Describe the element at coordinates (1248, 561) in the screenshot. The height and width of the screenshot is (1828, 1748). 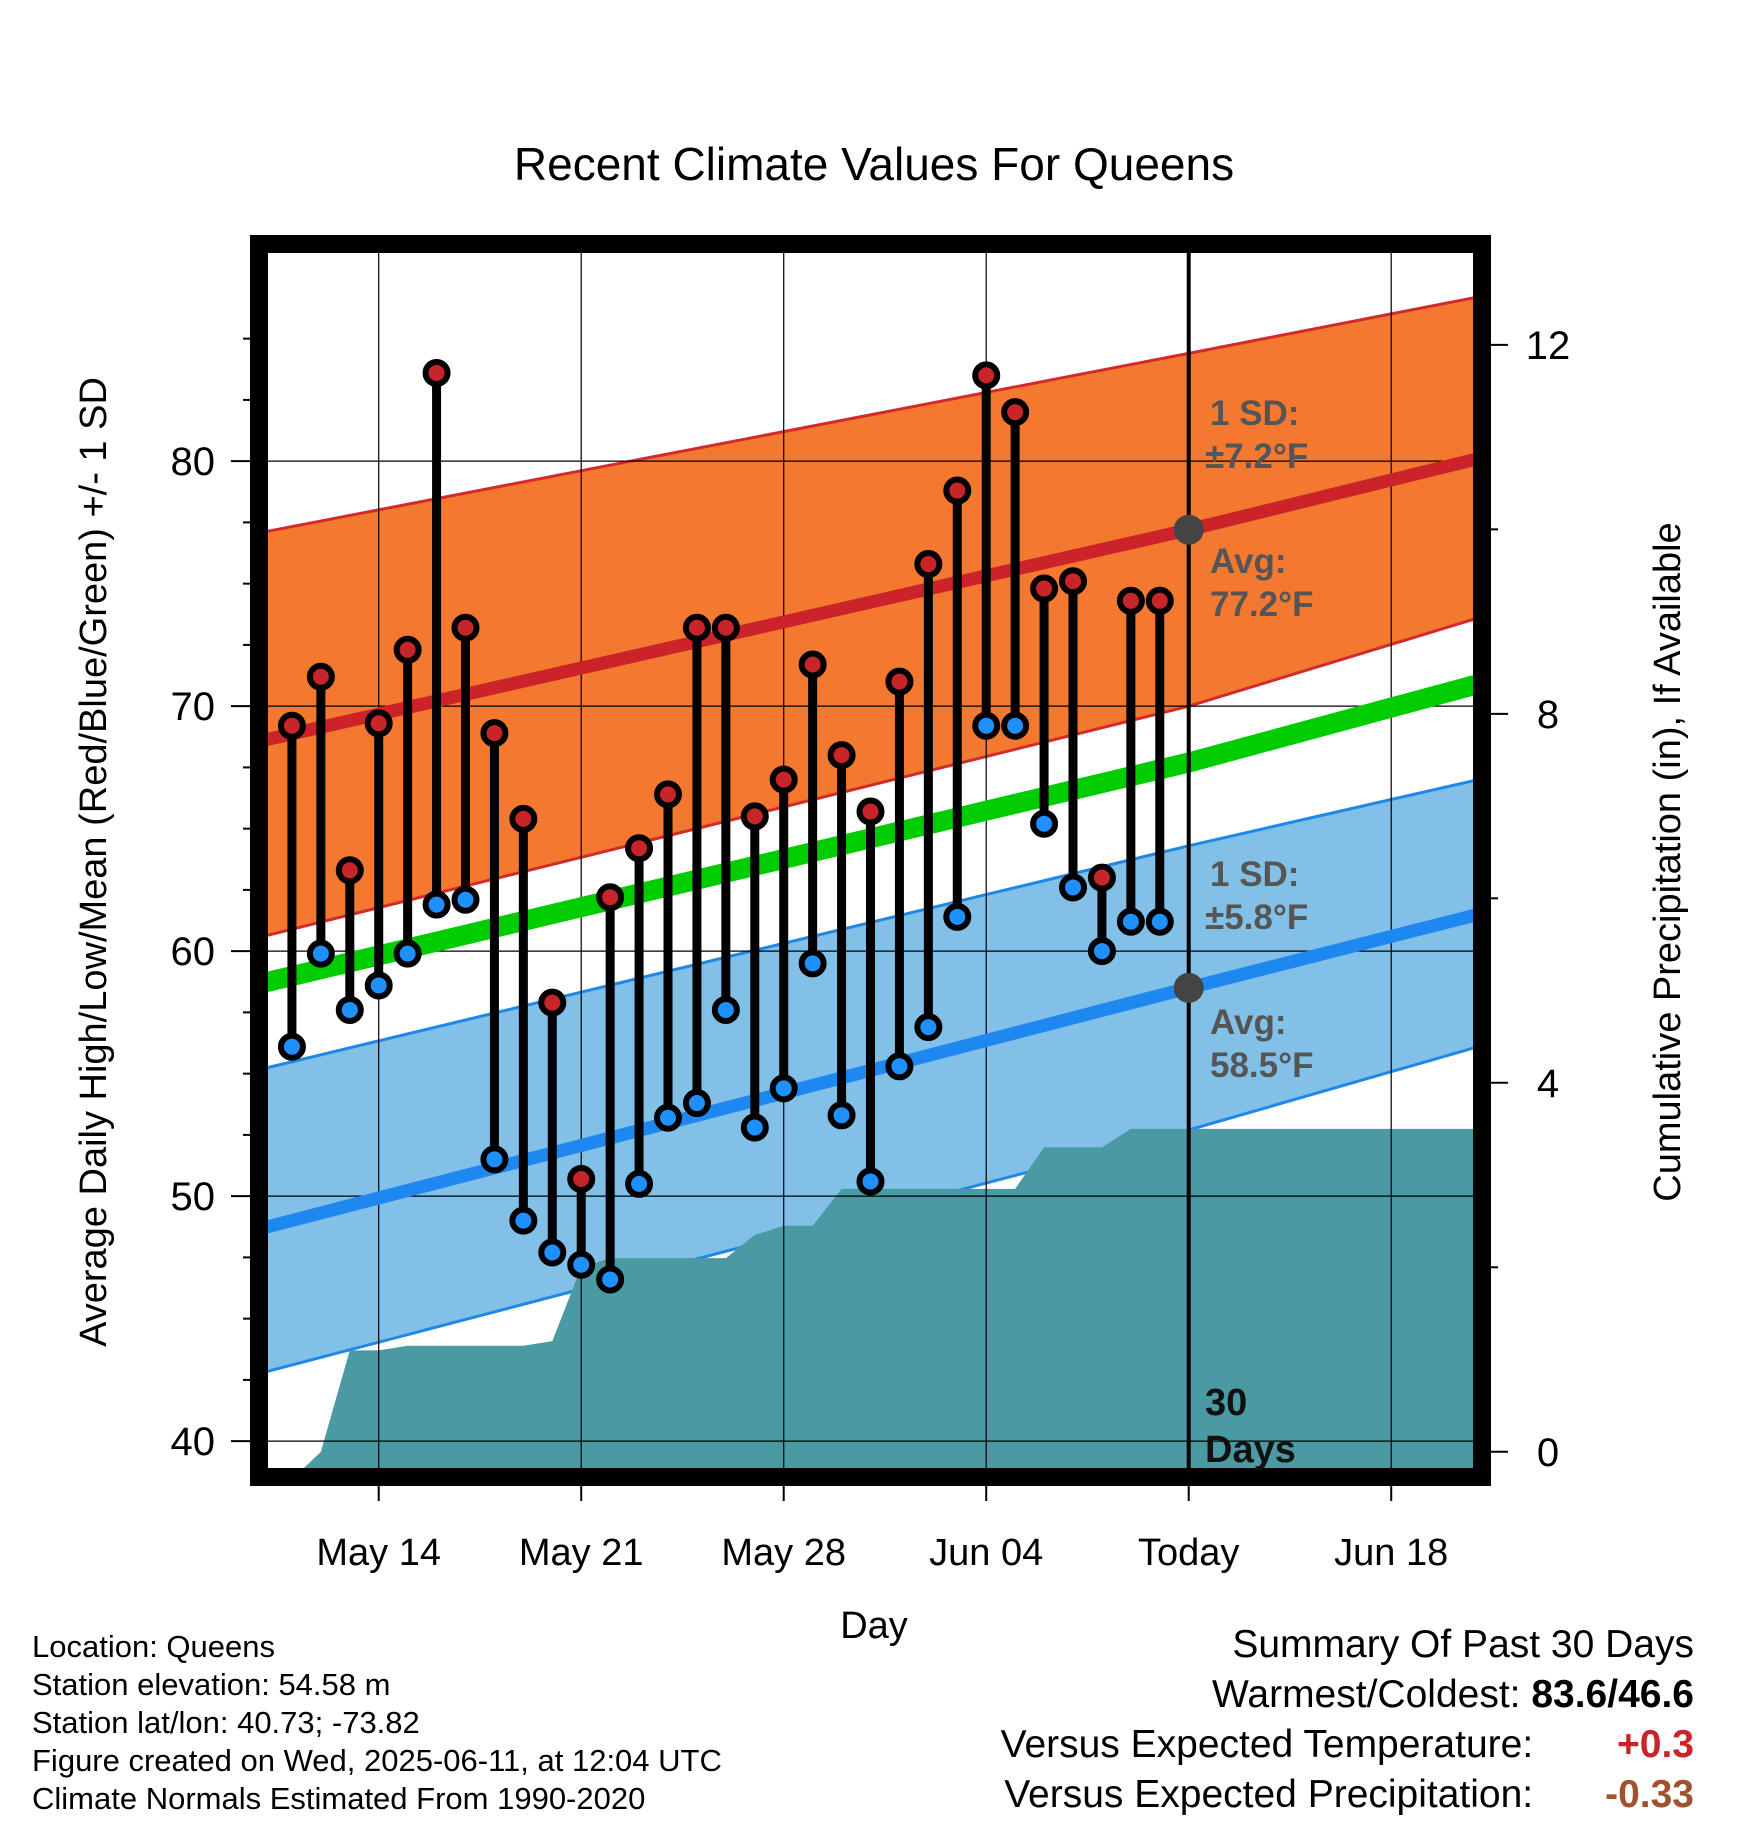
I see `high-avg-label: Avg:` at that location.